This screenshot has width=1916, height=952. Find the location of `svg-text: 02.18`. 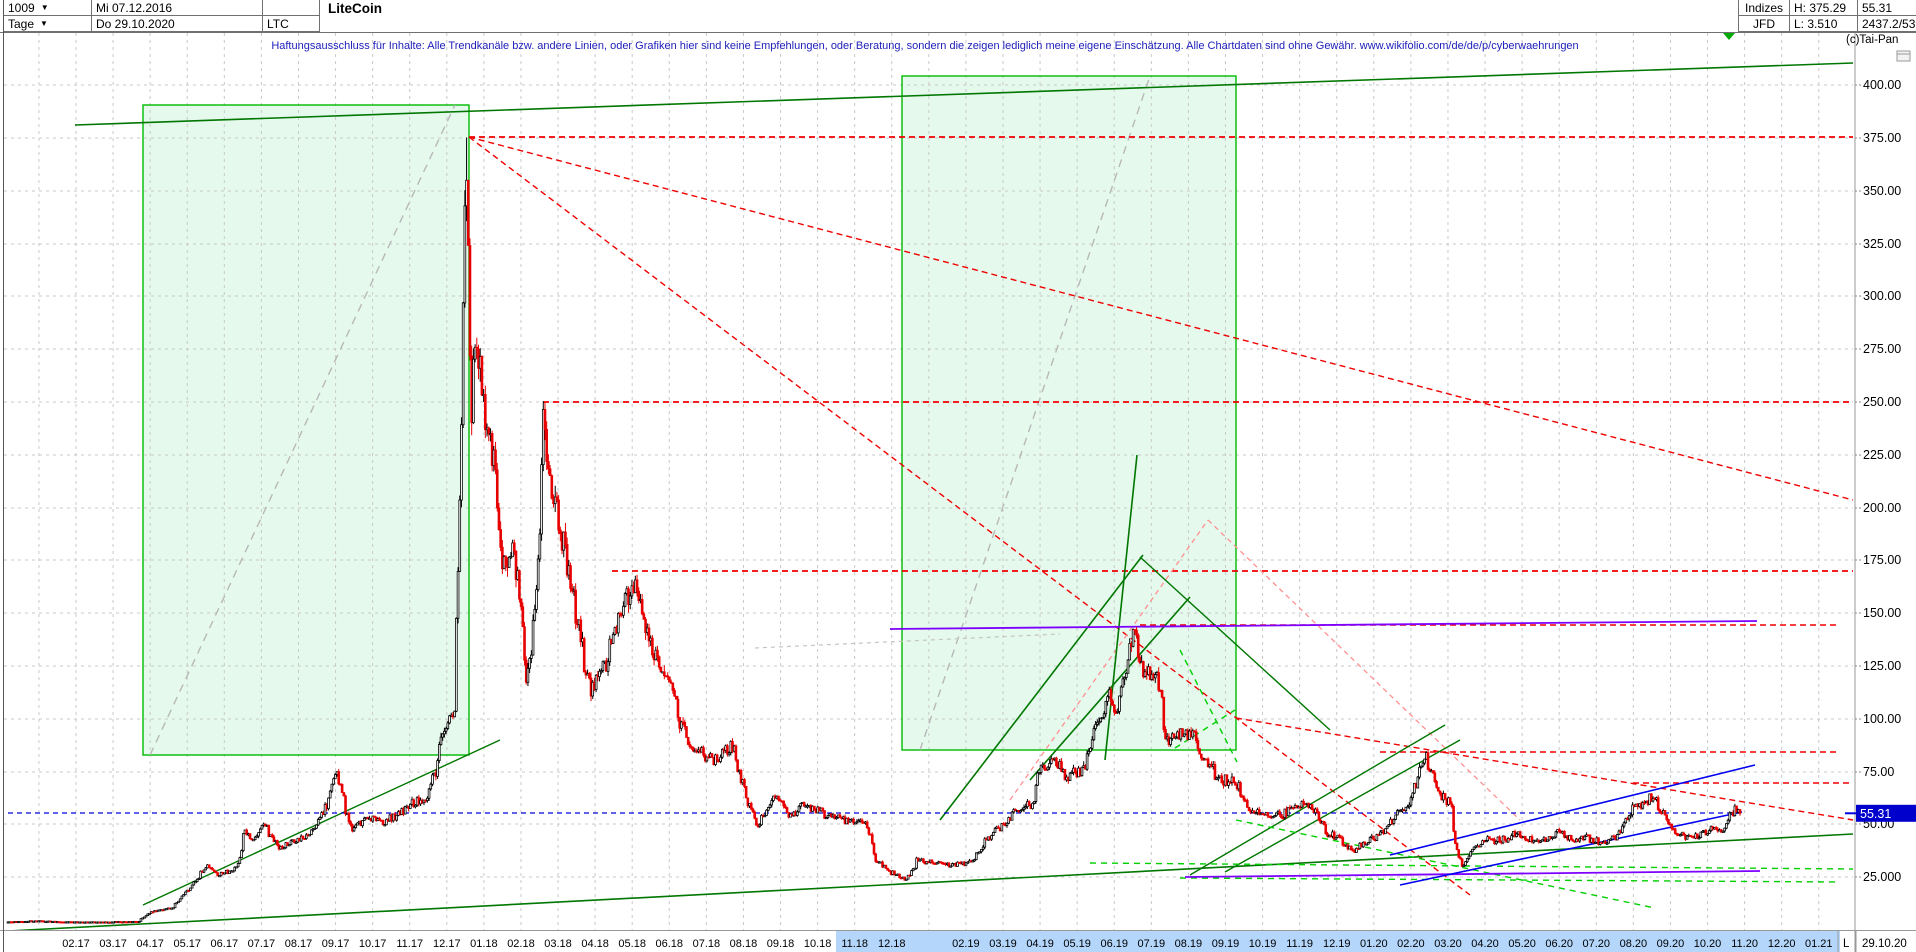

svg-text: 02.18 is located at coordinates (521, 944).